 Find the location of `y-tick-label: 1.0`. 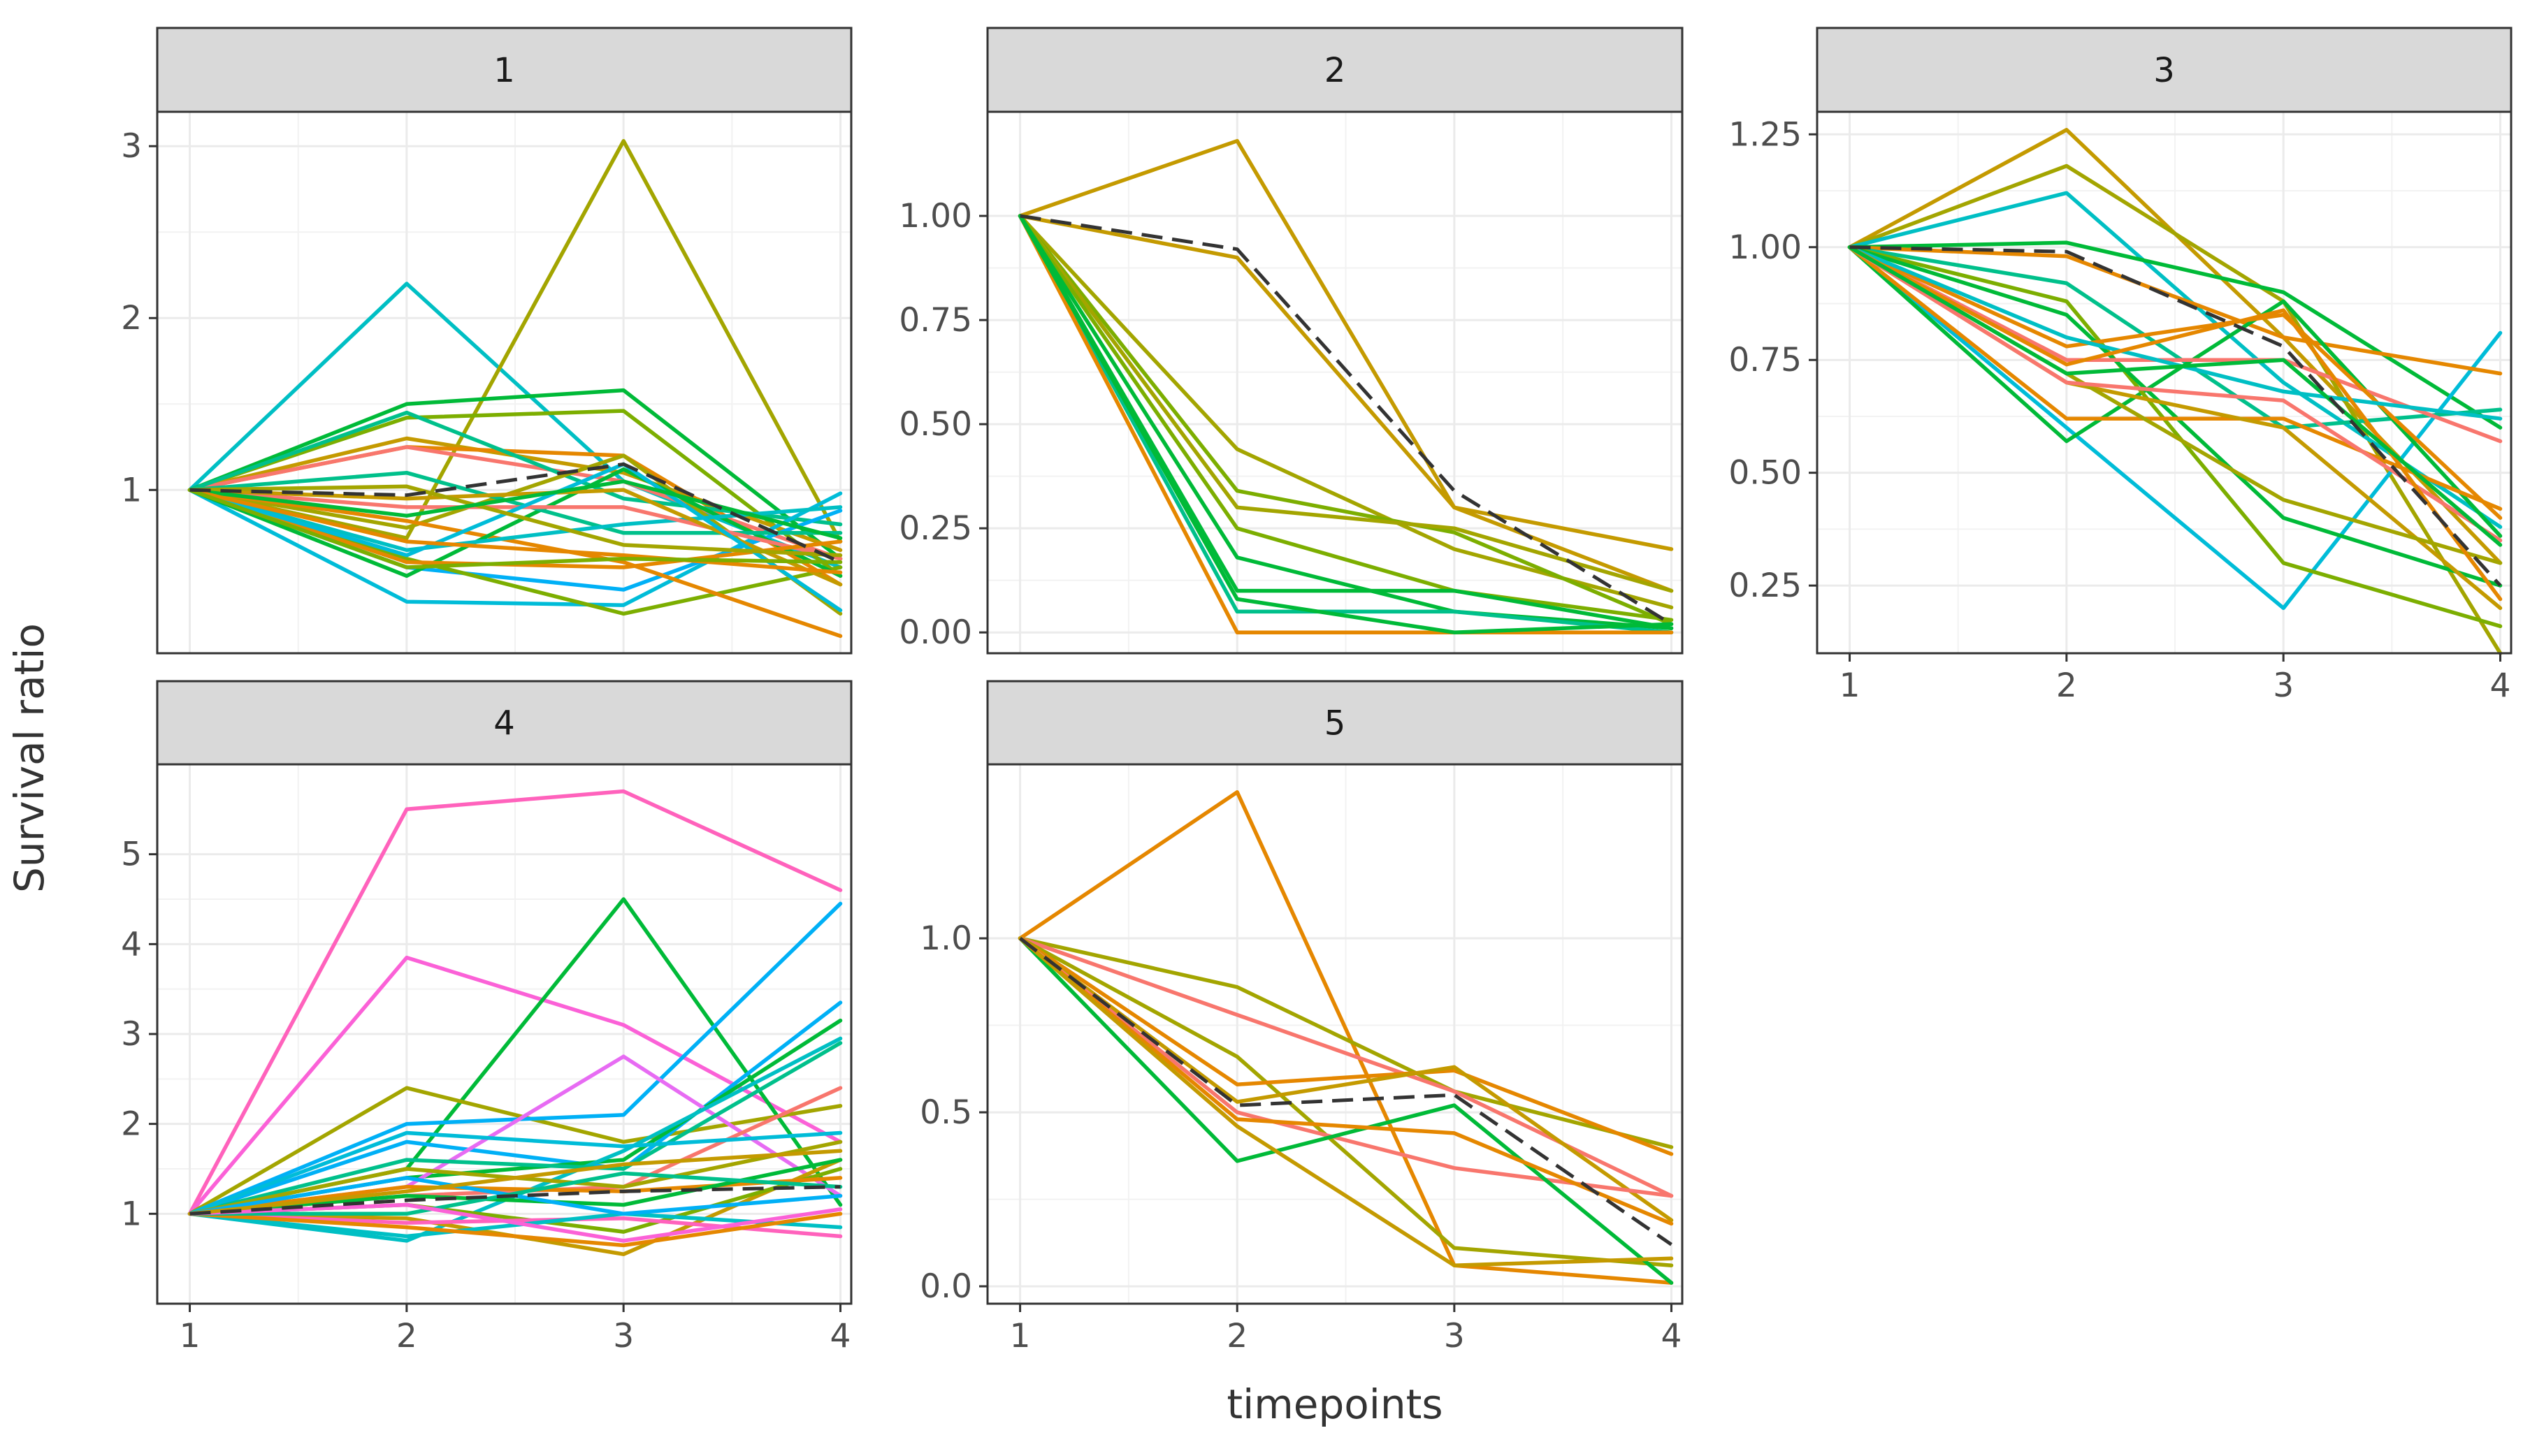

y-tick-label: 1.0 is located at coordinates (946, 938).